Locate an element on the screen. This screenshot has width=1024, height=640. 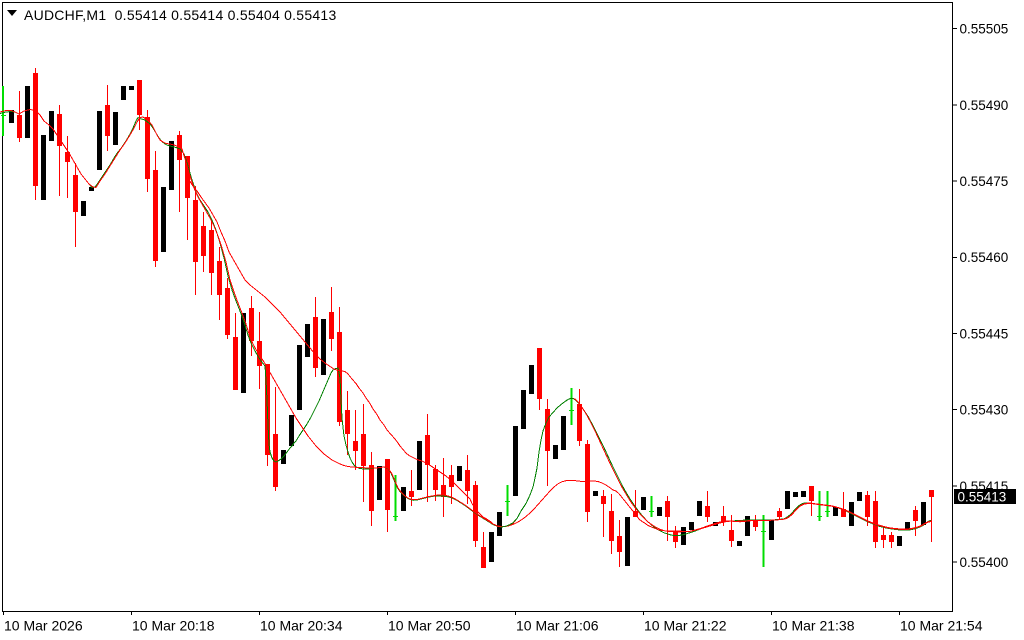
svg-text: 0.55475 is located at coordinates (984, 181).